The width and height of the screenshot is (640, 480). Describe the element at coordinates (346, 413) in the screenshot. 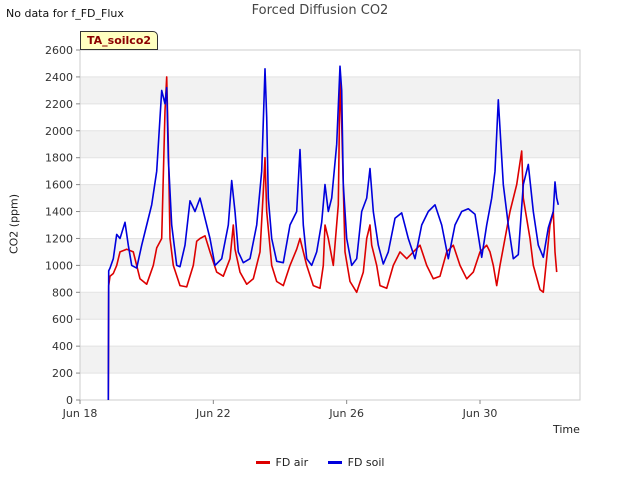

I see `x-tick-label: Jun 26` at that location.